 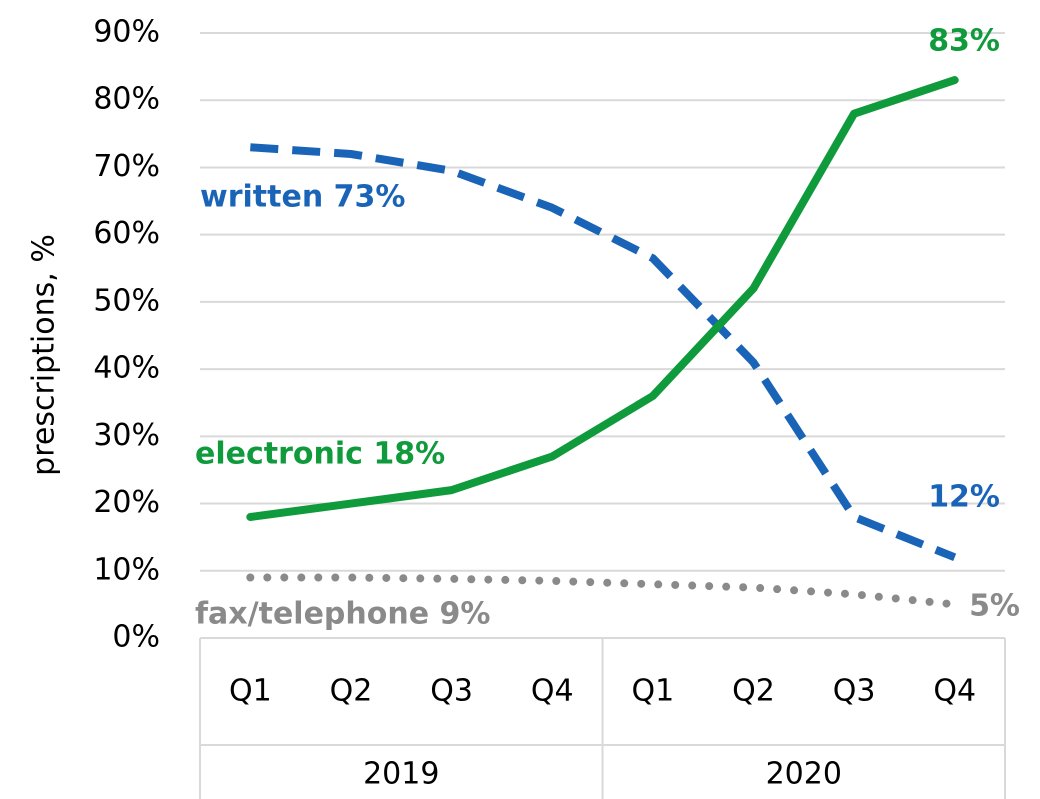 I want to click on y-tick-label: 30%, so click(x=126, y=435).